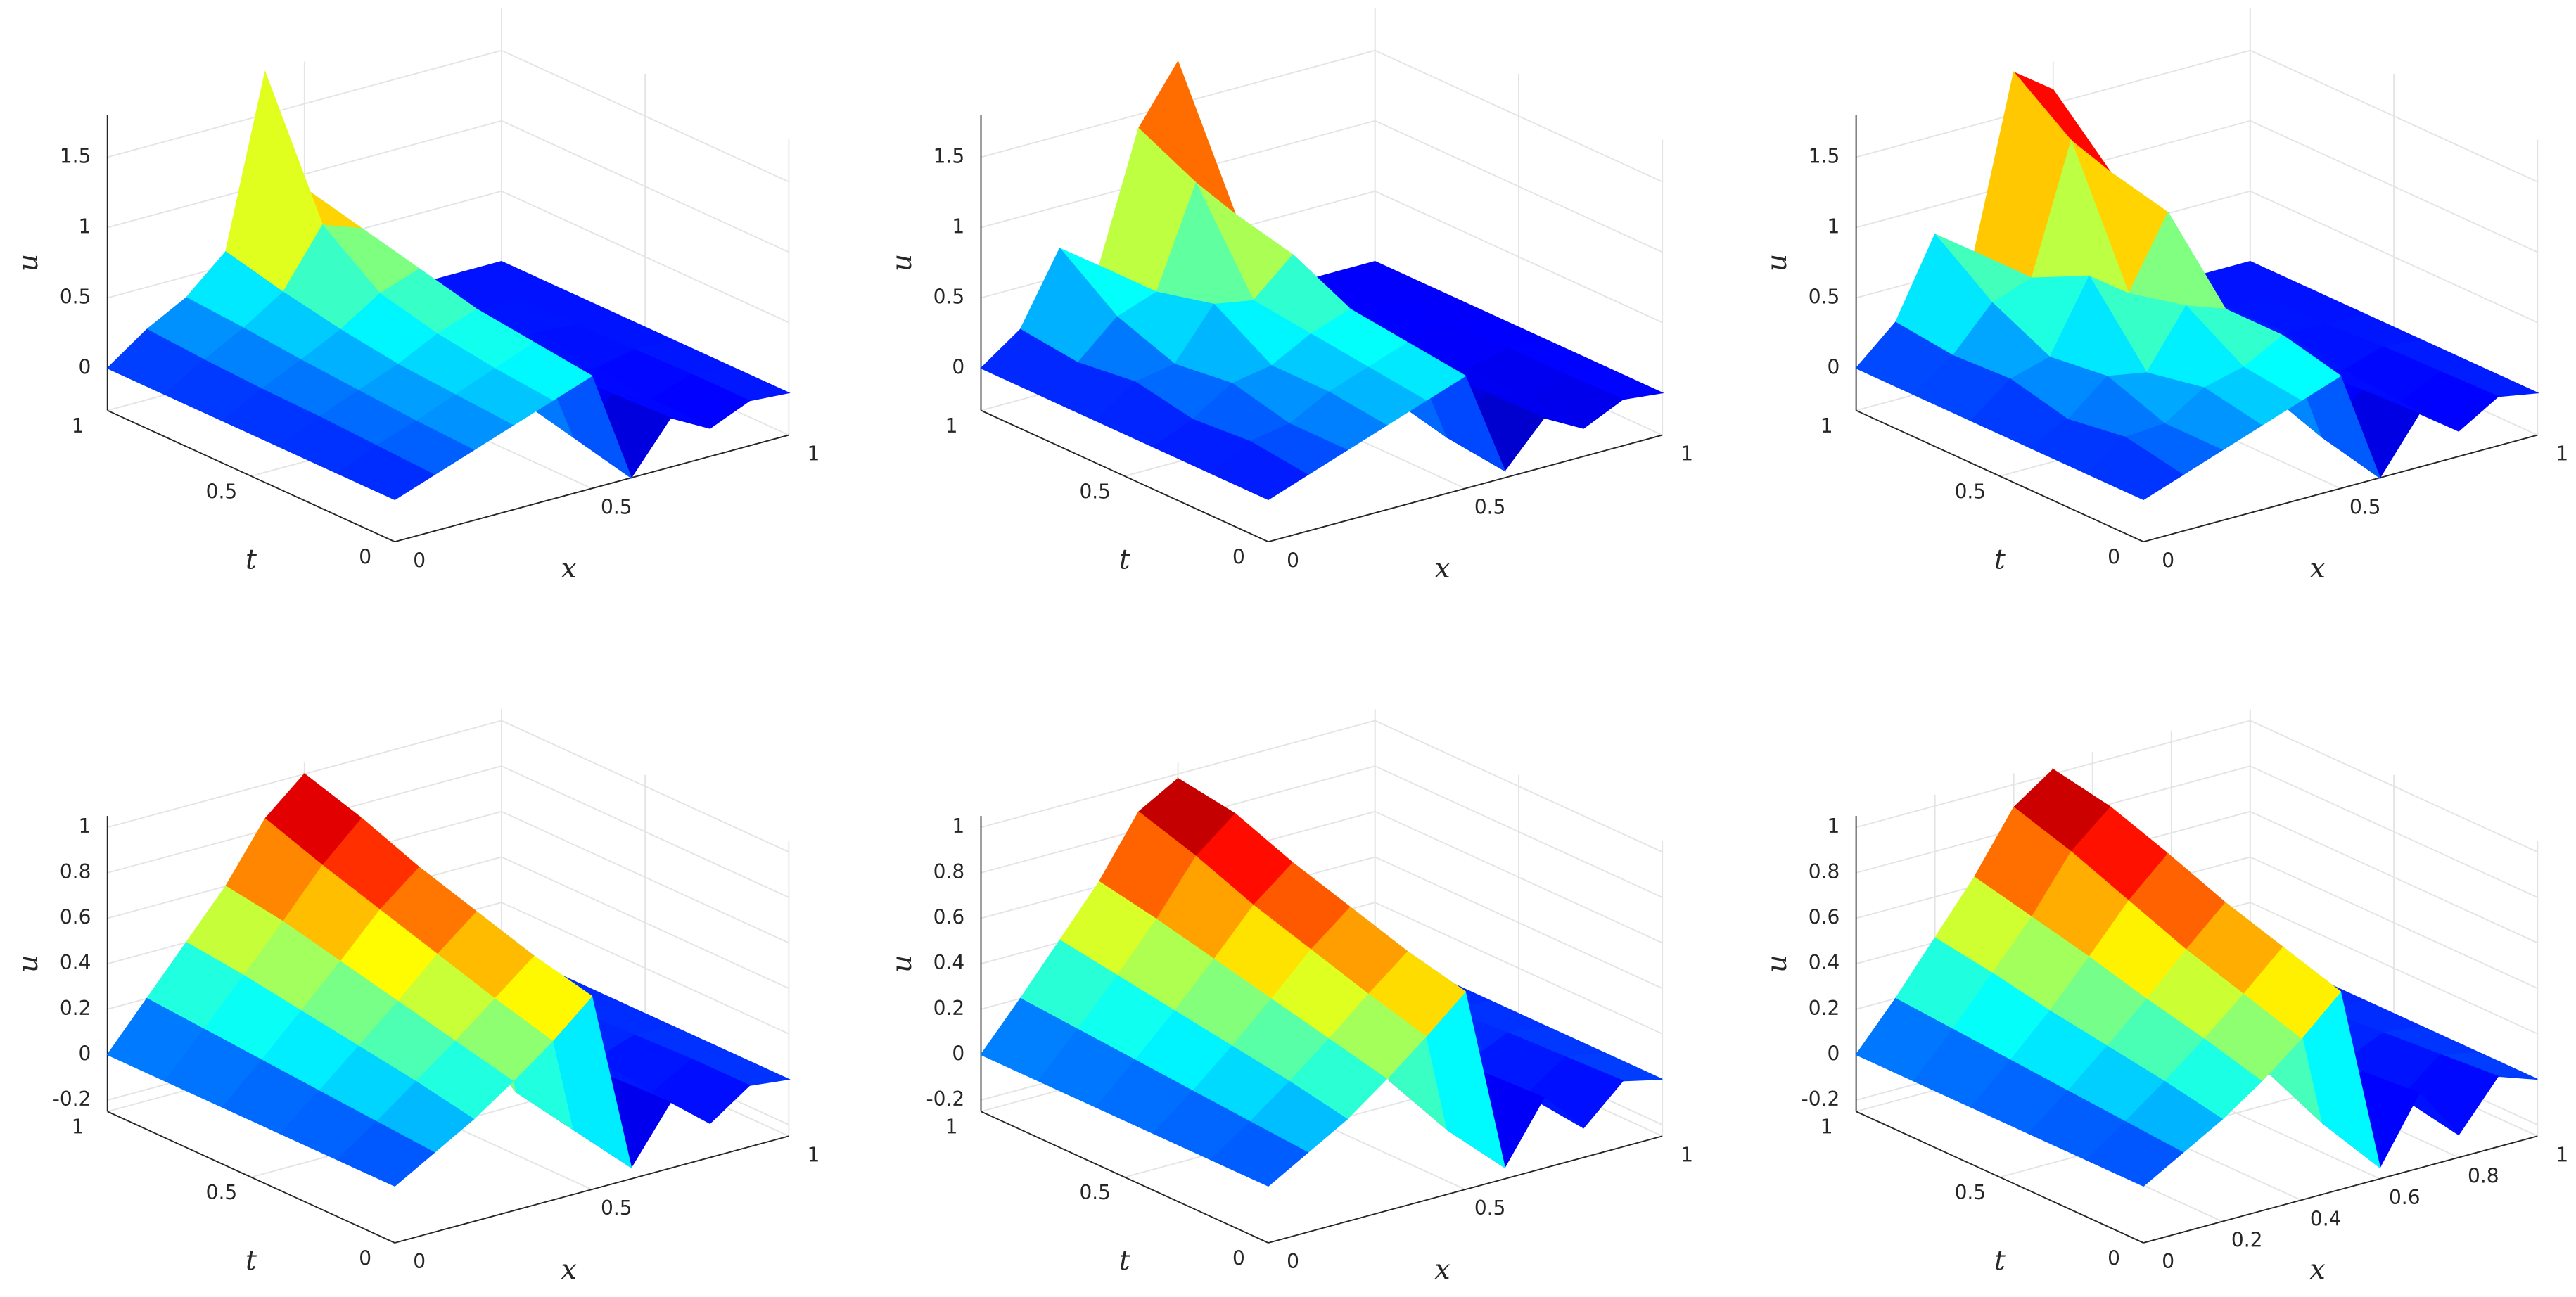 The height and width of the screenshot is (1297, 2576). Describe the element at coordinates (949, 872) in the screenshot. I see `z-tick-label: 0.8` at that location.